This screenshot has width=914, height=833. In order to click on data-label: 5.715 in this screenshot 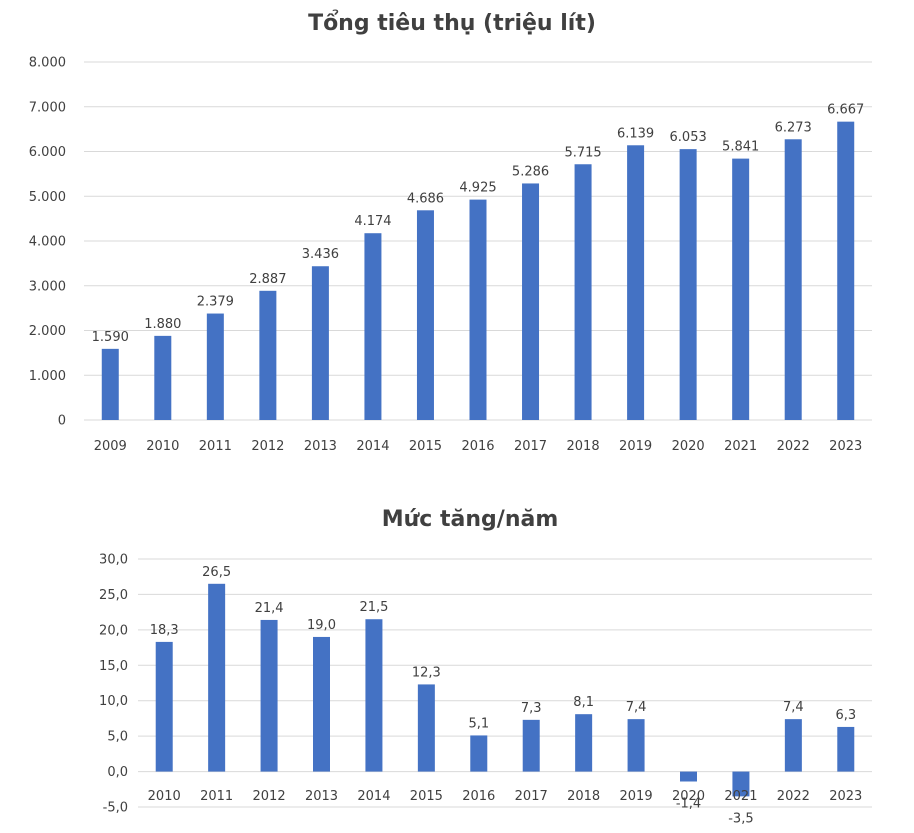, I will do `click(582, 152)`.